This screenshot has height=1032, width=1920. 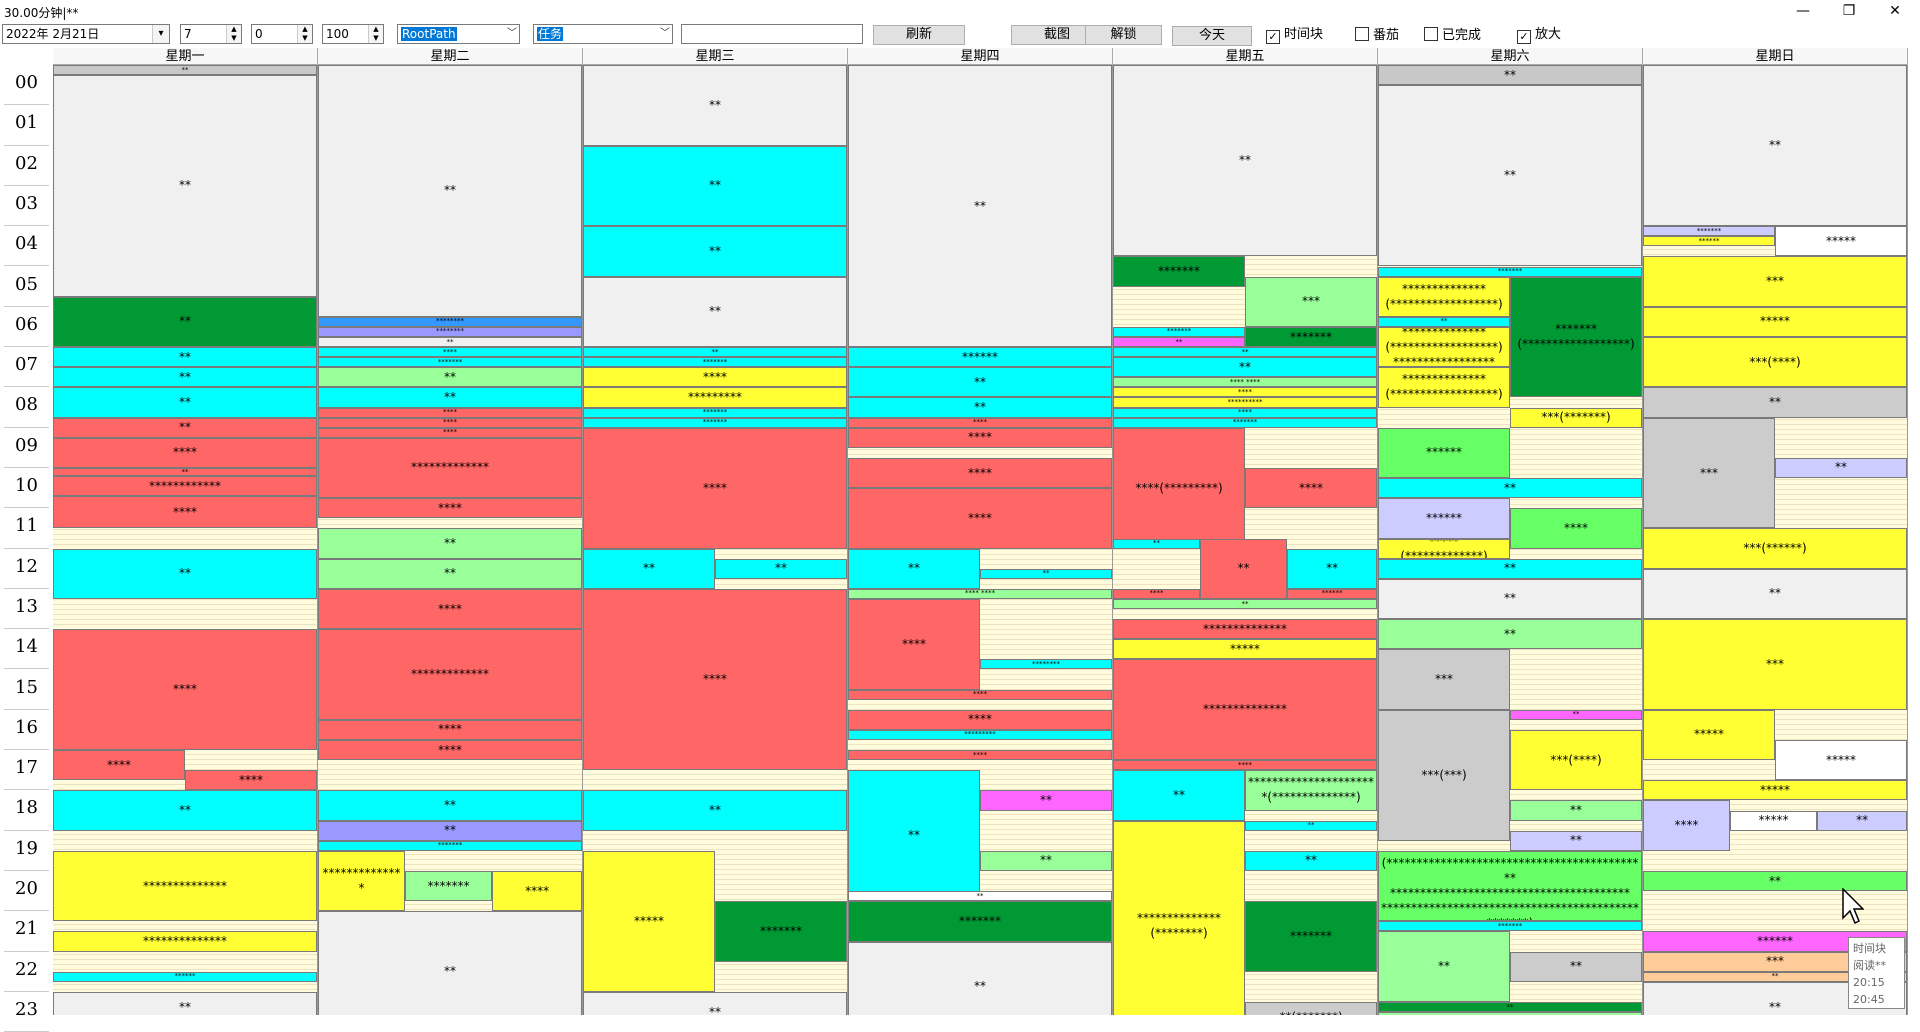 What do you see at coordinates (1576, 417) in the screenshot?
I see `event-block: ***(*******)` at bounding box center [1576, 417].